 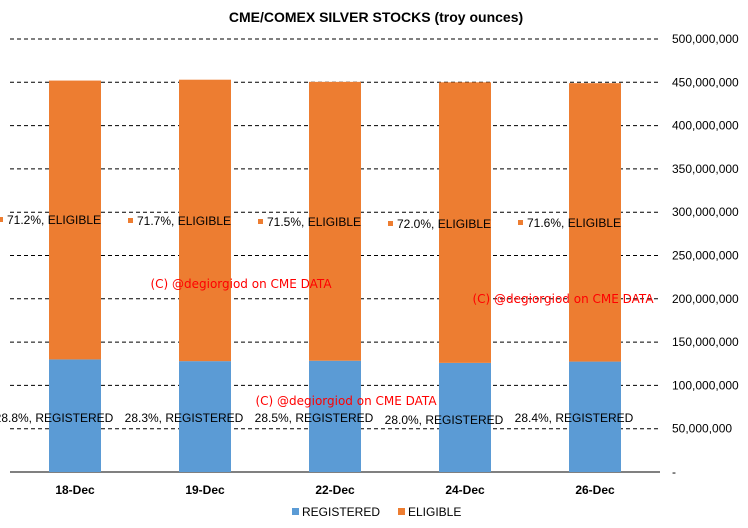 I want to click on legend-label: REGISTERED, so click(x=341, y=512).